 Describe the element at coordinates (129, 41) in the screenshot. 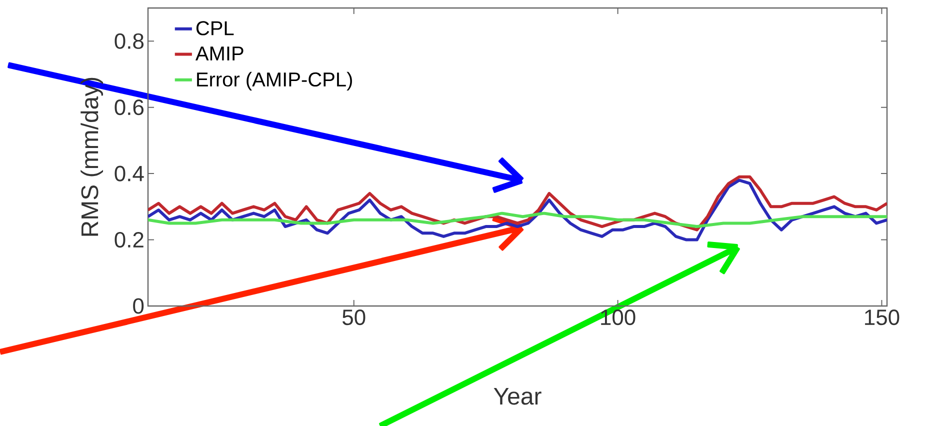

I see `y-tick-label: 0.8` at that location.